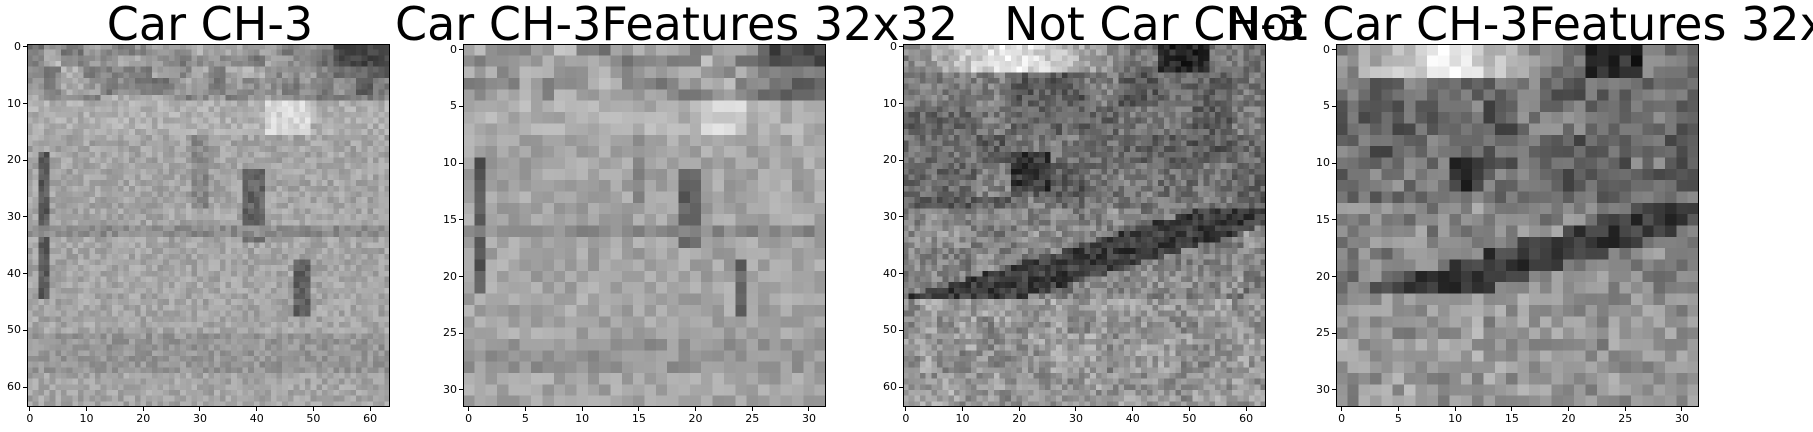 The width and height of the screenshot is (1813, 432). What do you see at coordinates (210, 25) in the screenshot?
I see `panel-title: Car CH-3` at bounding box center [210, 25].